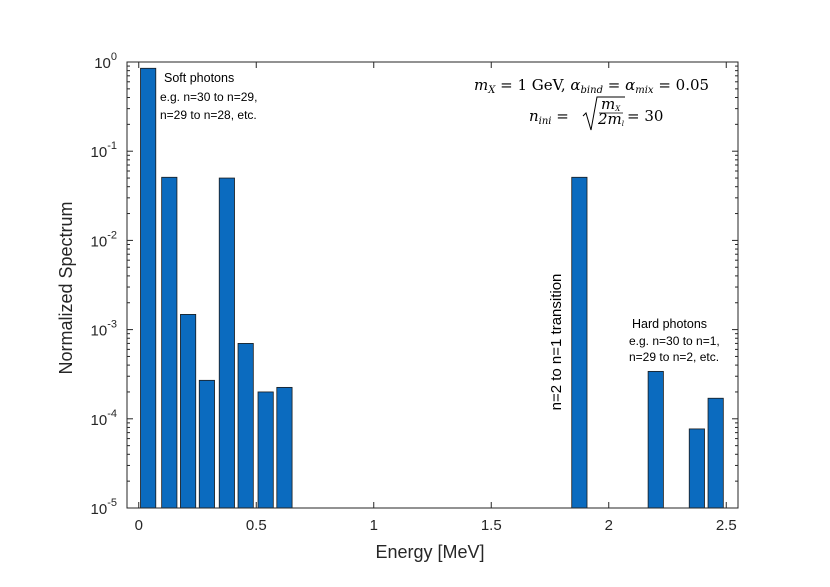 The width and height of the screenshot is (830, 587). Describe the element at coordinates (481, 85) in the screenshot. I see `formula-m: m` at that location.